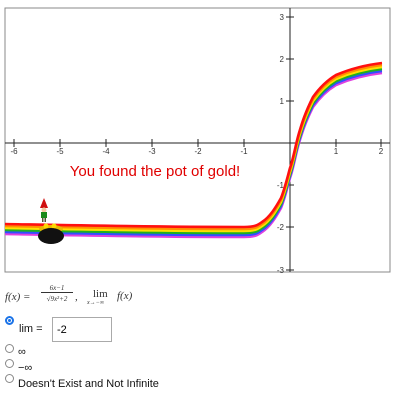 Image resolution: width=400 pixels, height=400 pixels. What do you see at coordinates (281, 270) in the screenshot?
I see `y-tick-label: -3` at bounding box center [281, 270].